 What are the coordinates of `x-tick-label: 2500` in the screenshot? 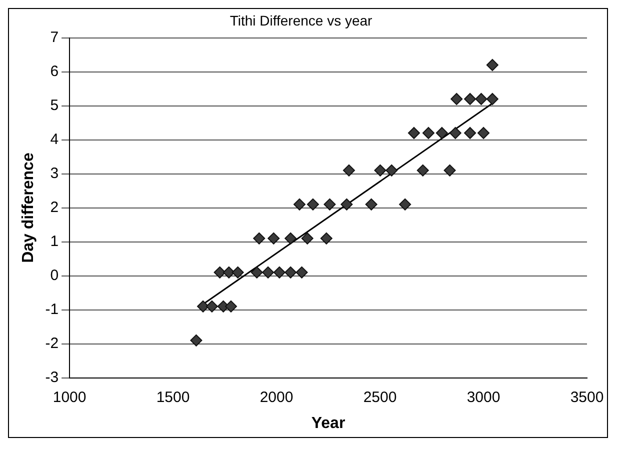 It's located at (380, 397).